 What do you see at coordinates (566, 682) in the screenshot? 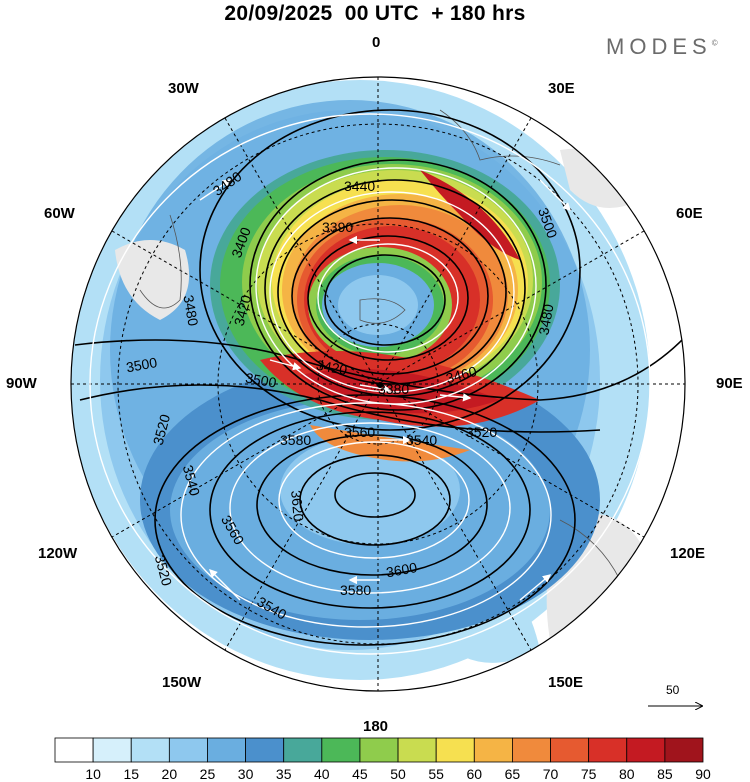
I see `lon-label-150e: 150E` at bounding box center [566, 682].